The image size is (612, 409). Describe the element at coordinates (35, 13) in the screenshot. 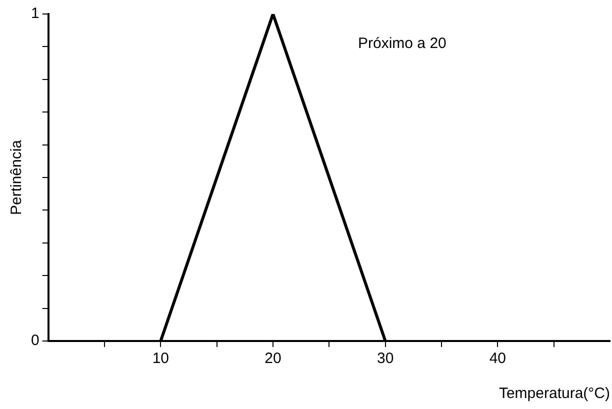

I see `y-tick-label: 1` at that location.